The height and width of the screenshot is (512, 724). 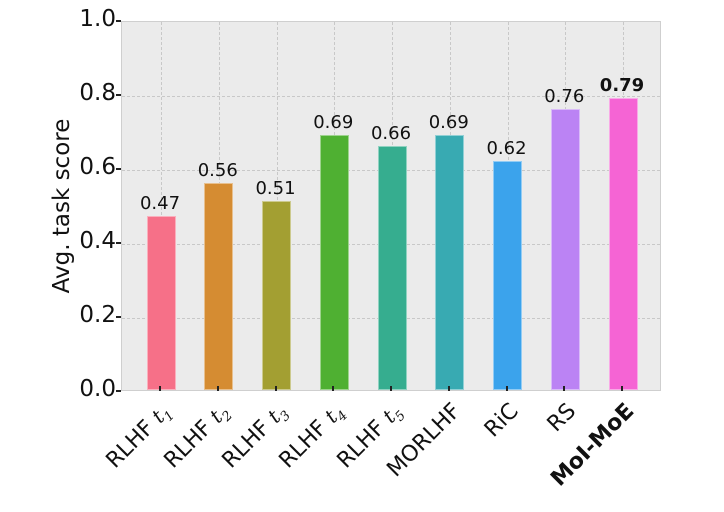 What do you see at coordinates (275, 189) in the screenshot?
I see `value-label: 0.51` at bounding box center [275, 189].